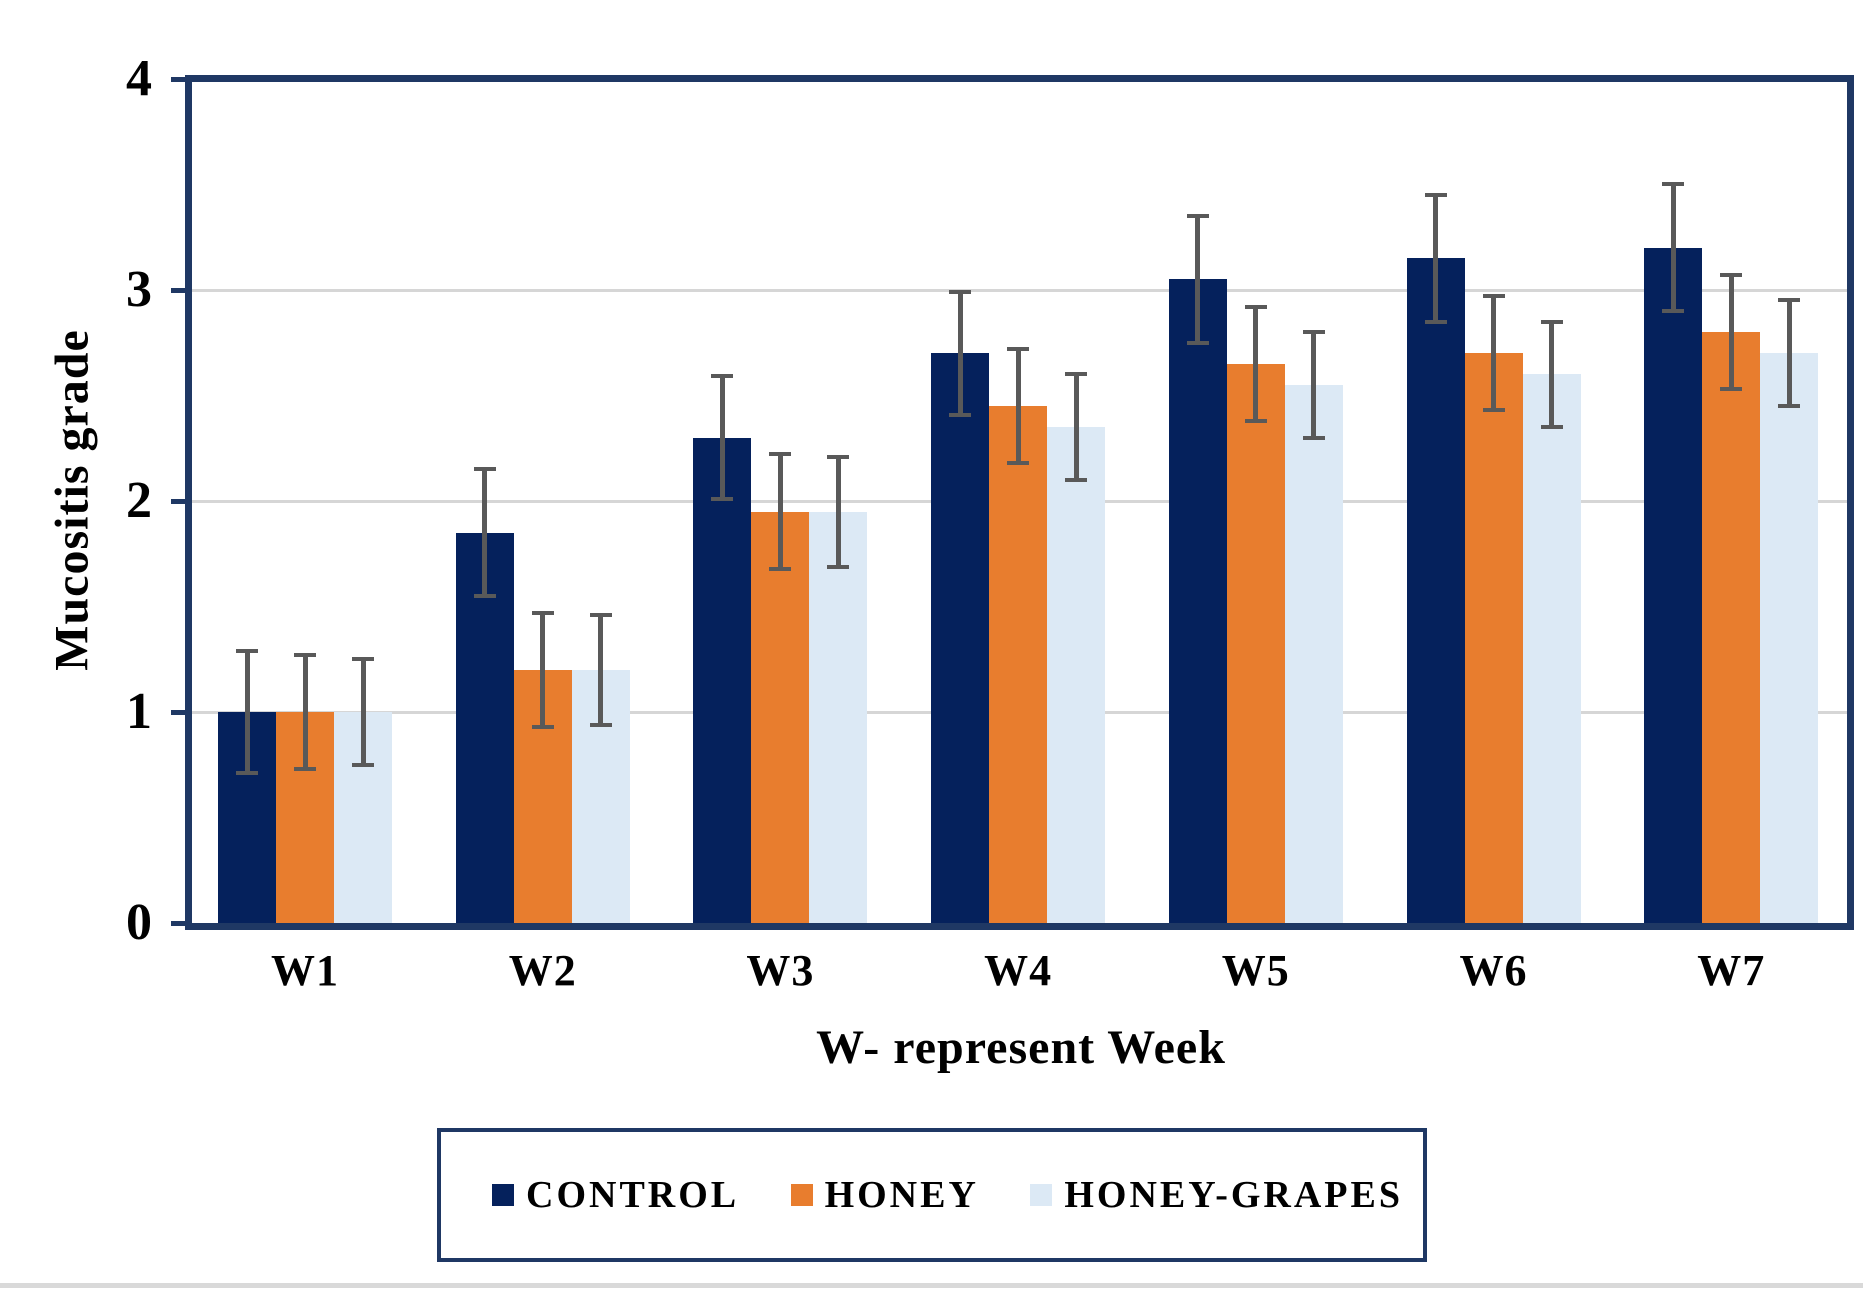  I want to click on bar-control-w5, so click(1197, 601).